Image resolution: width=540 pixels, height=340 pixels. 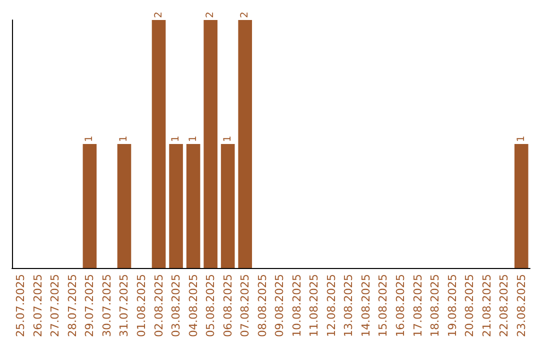 What do you see at coordinates (227, 306) in the screenshot?
I see `x-tick-label: 06.08.2025` at bounding box center [227, 306].